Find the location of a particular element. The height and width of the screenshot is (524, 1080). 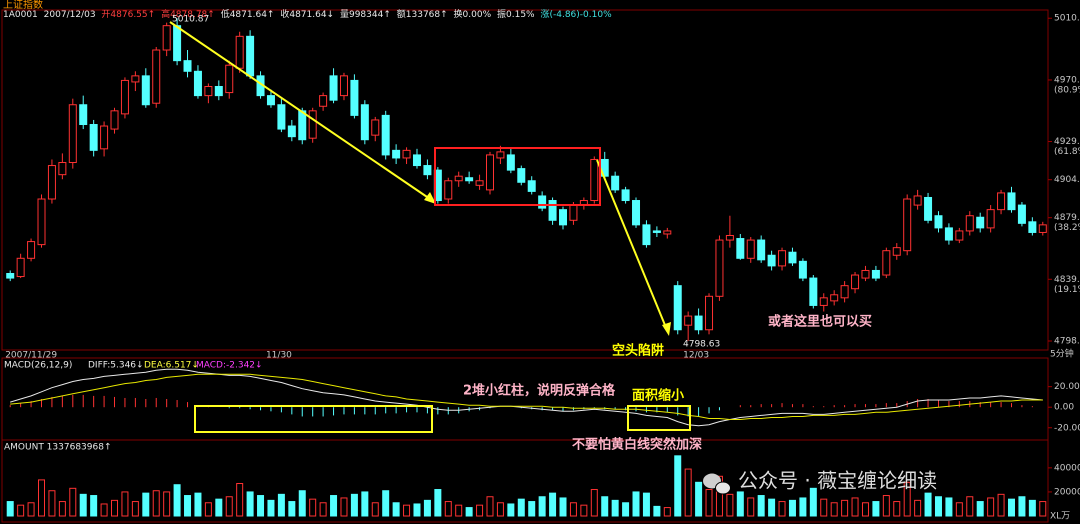

period: 5分钟 is located at coordinates (1062, 354).